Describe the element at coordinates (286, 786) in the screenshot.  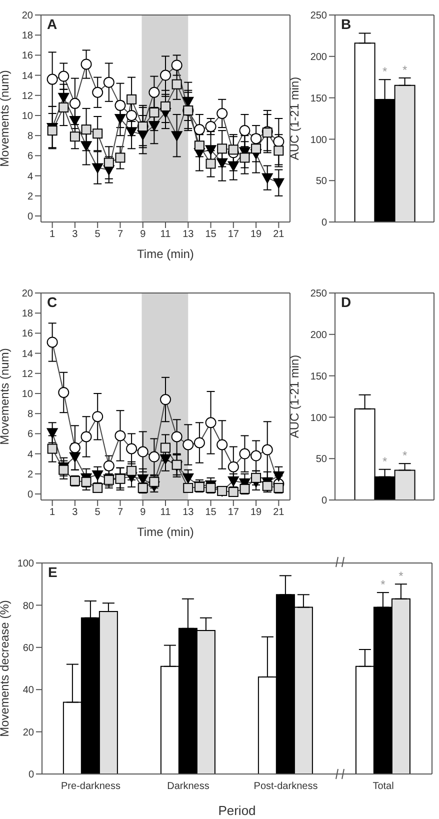
I see `x-tick-label: Post-darkness` at that location.